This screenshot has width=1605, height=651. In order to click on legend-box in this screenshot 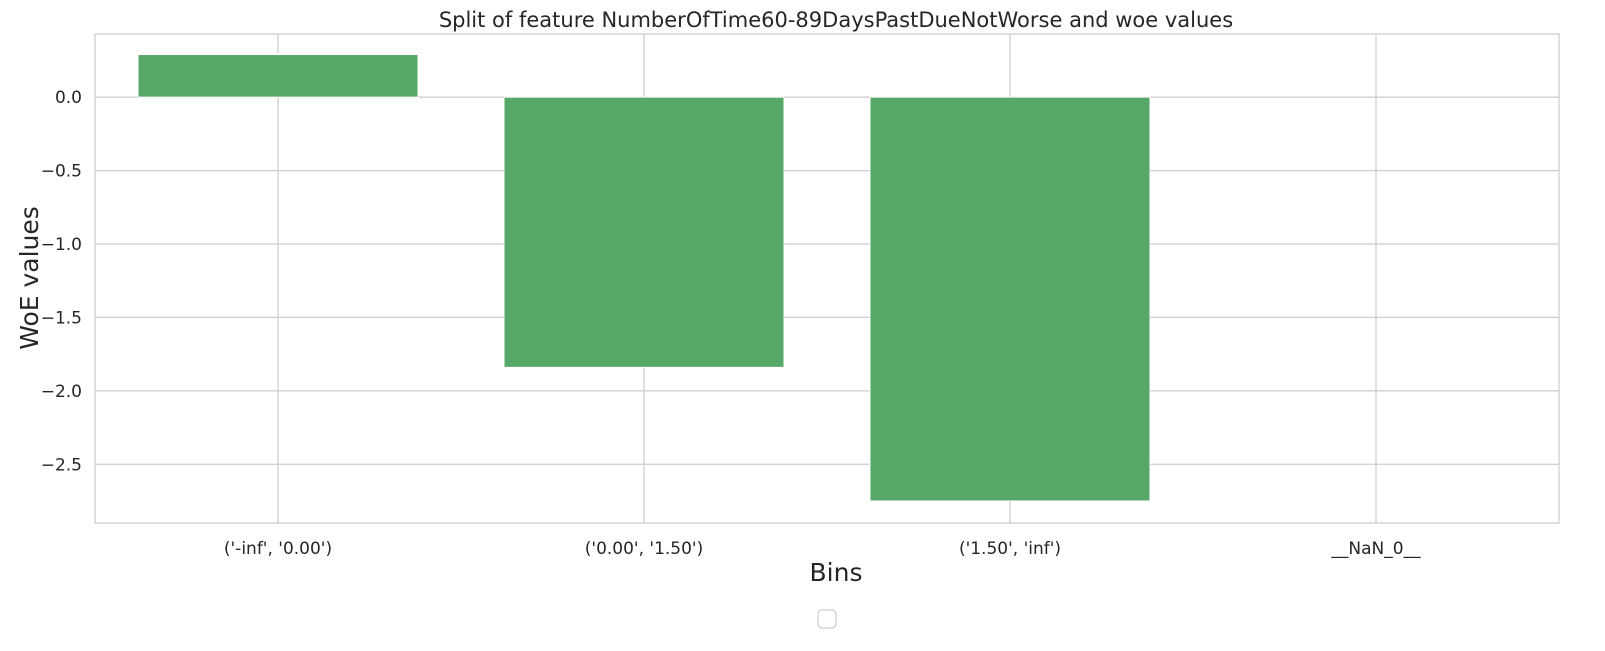, I will do `click(827, 619)`.